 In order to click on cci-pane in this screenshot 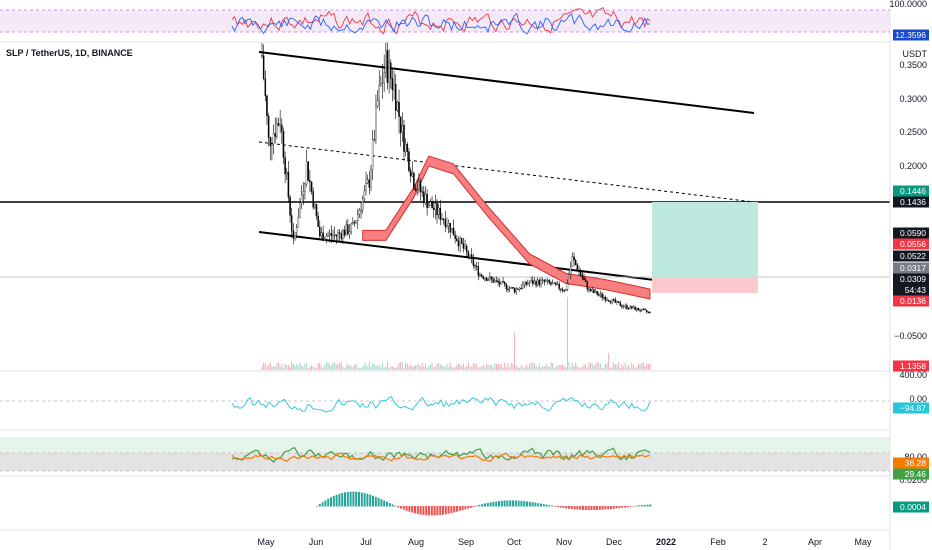, I will do `click(445, 404)`.